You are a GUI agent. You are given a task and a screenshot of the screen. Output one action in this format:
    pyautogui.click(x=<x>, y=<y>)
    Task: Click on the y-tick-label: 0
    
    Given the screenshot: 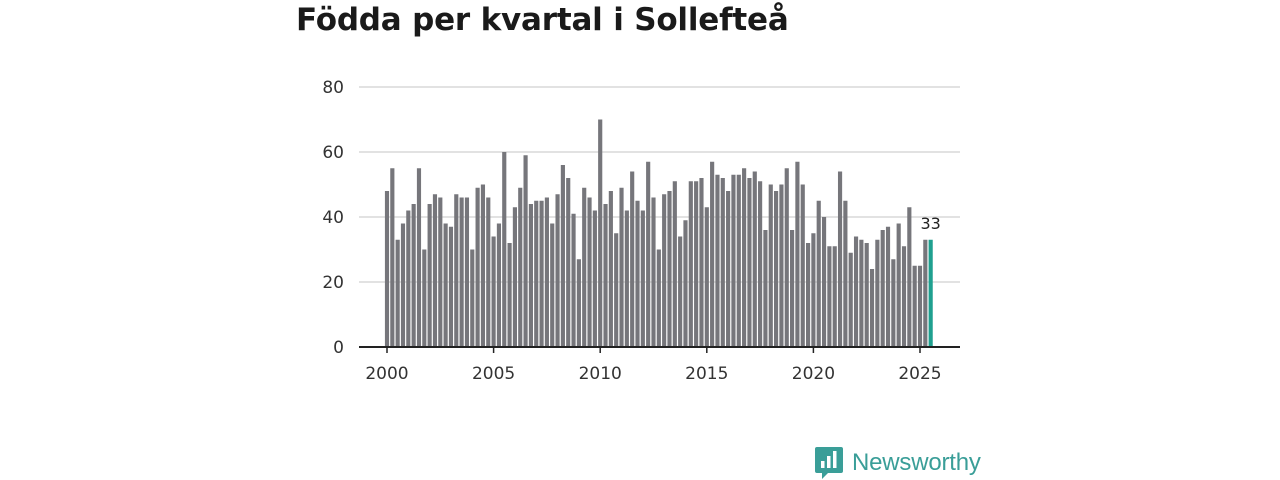 What is the action you would take?
    pyautogui.click(x=338, y=348)
    